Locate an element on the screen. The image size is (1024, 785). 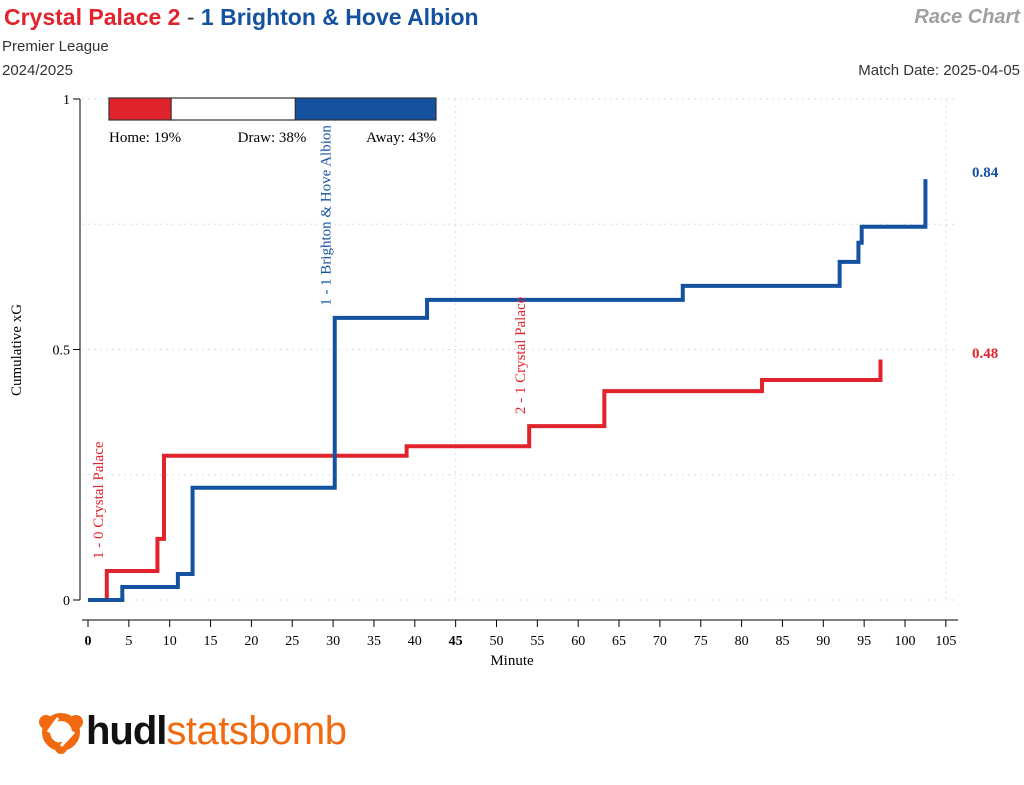
x-tick-label: 55 is located at coordinates (537, 641).